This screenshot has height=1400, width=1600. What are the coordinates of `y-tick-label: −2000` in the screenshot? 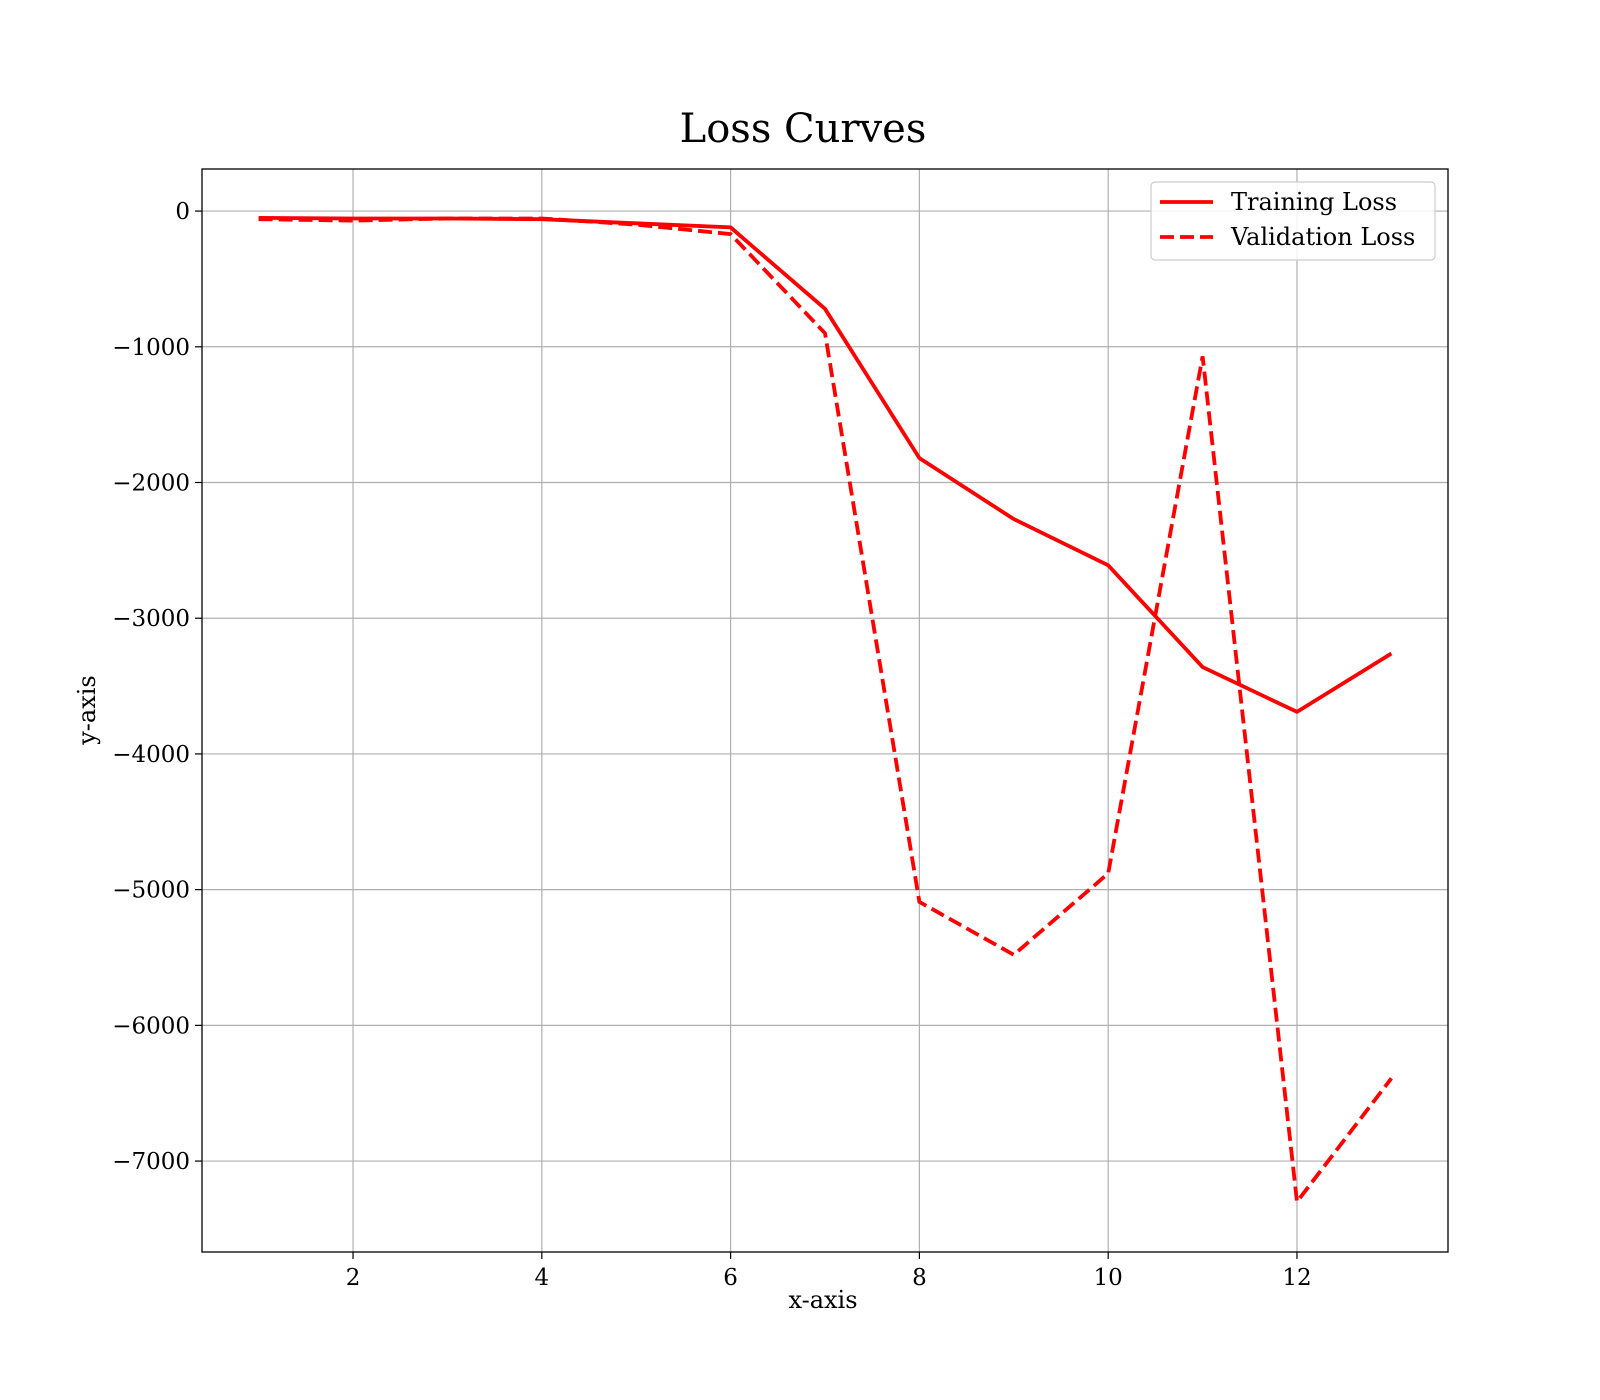 It's located at (151, 484).